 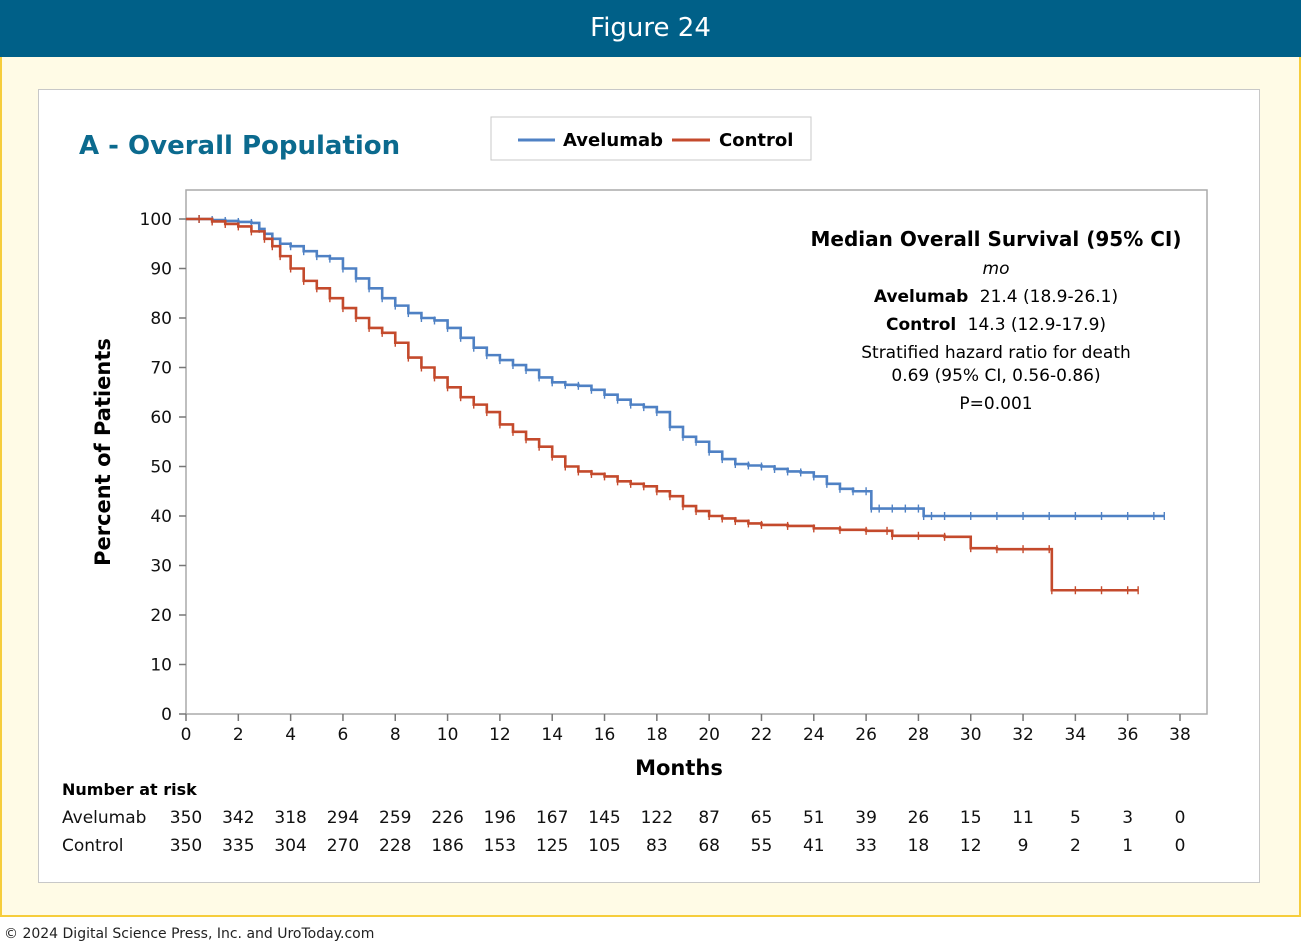 I want to click on annotation-control: Control 14.3 (12.9-17.9), so click(x=996, y=325).